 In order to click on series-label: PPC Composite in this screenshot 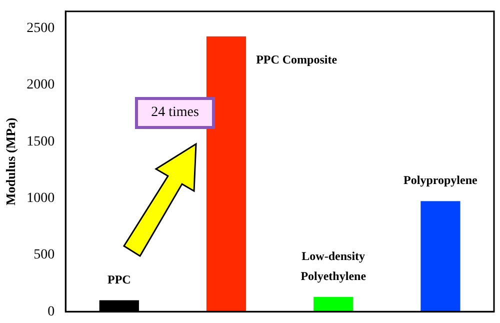, I will do `click(297, 59)`.